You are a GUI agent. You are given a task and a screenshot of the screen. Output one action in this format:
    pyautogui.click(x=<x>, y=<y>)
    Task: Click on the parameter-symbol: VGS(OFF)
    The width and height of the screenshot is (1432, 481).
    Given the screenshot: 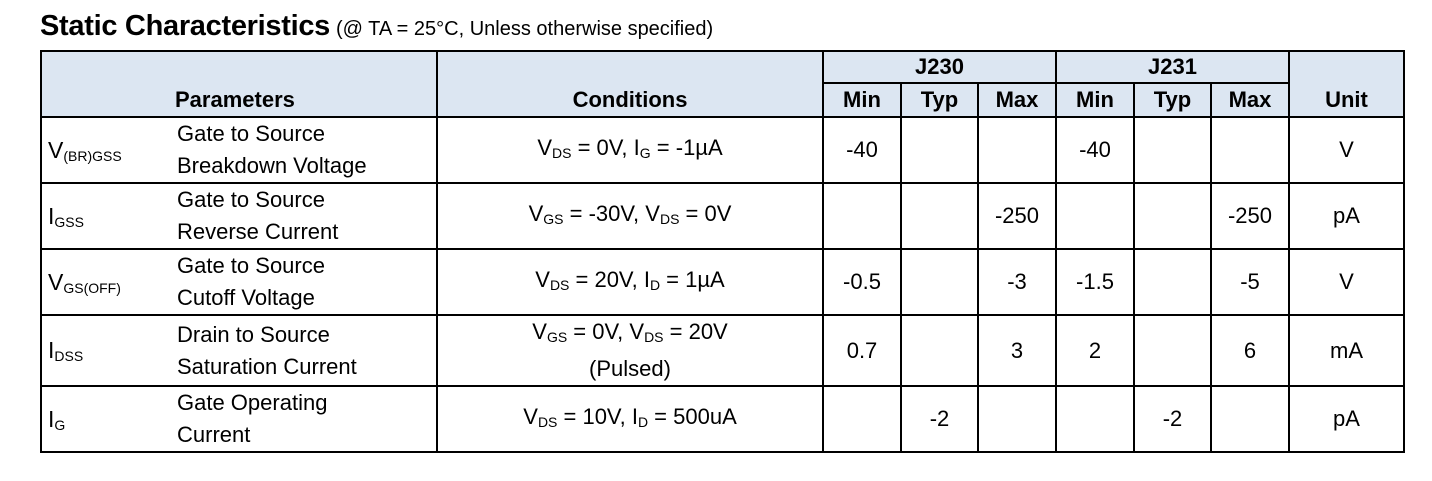 What is the action you would take?
    pyautogui.click(x=106, y=282)
    